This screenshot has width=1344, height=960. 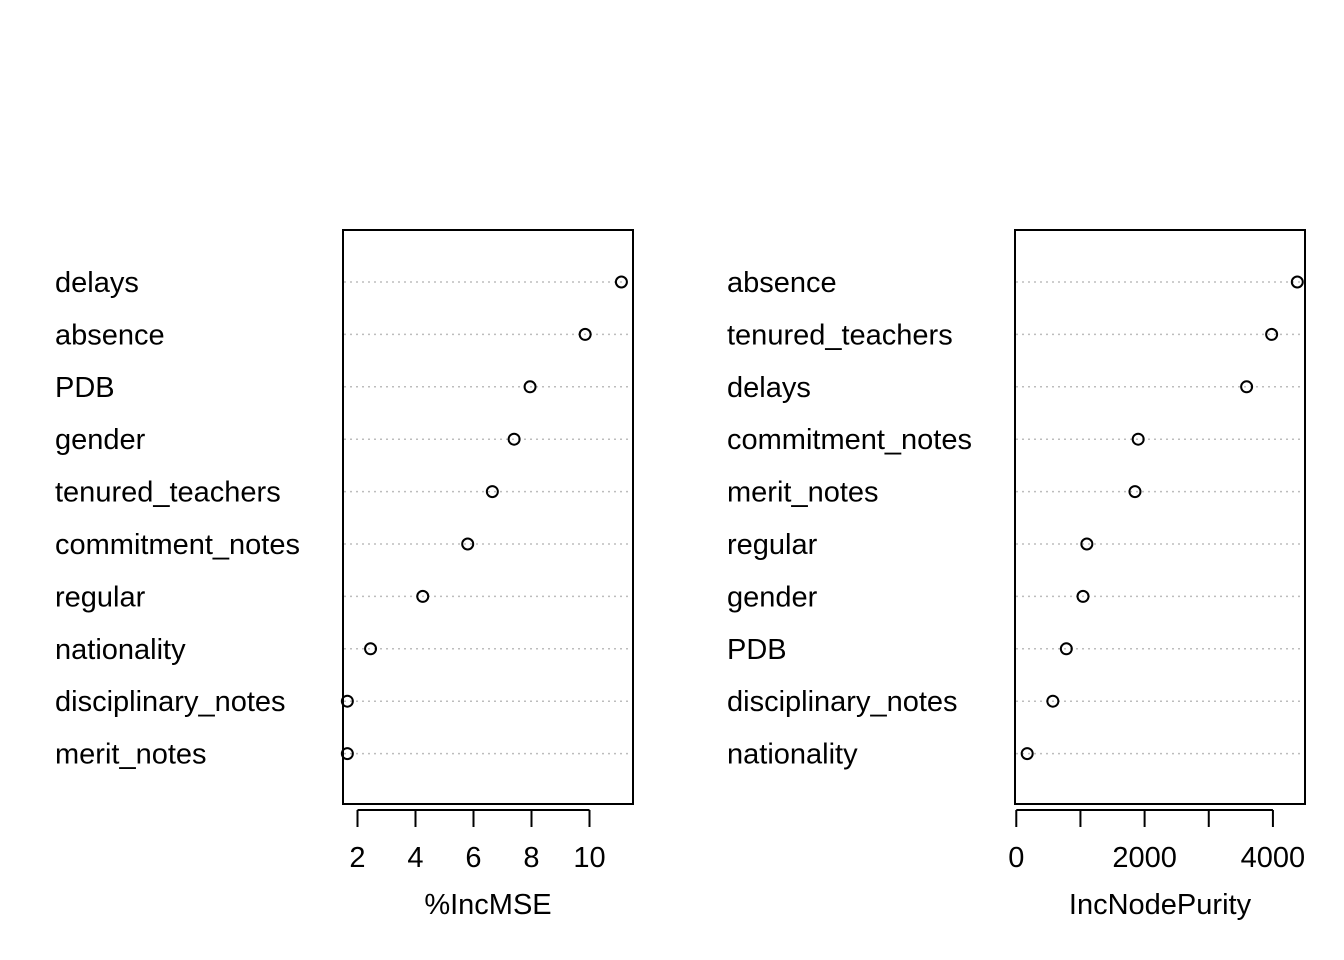 I want to click on incmse-x-axis-label: %IncMSE, so click(x=487, y=905).